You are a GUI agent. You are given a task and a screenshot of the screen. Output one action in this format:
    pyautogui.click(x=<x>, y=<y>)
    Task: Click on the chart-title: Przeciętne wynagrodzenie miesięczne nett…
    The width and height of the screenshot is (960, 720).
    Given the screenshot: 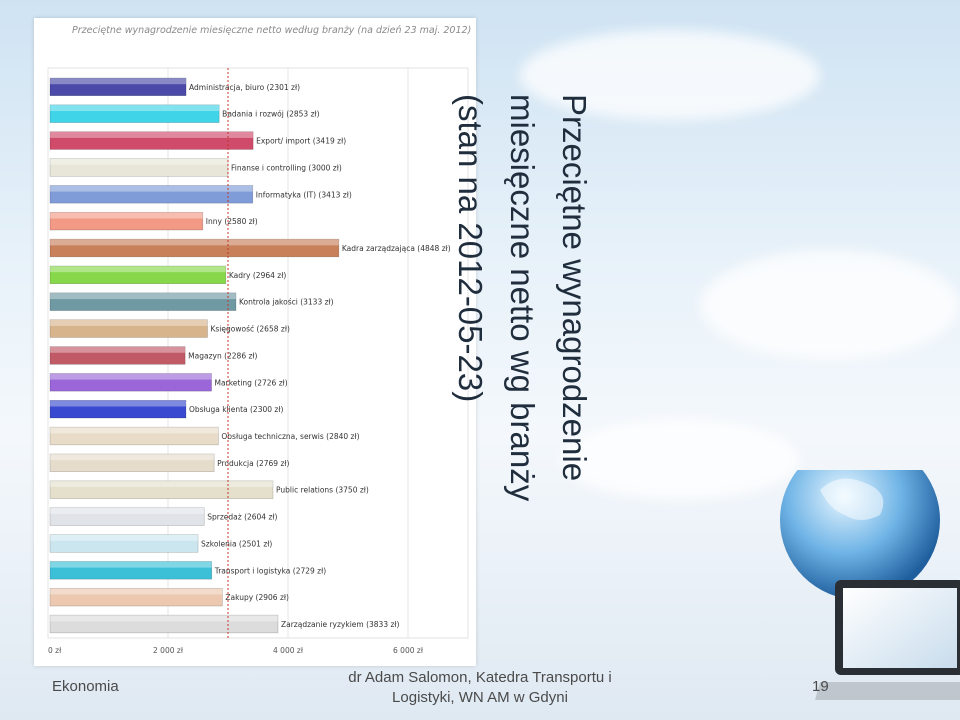 What is the action you would take?
    pyautogui.click(x=271, y=30)
    